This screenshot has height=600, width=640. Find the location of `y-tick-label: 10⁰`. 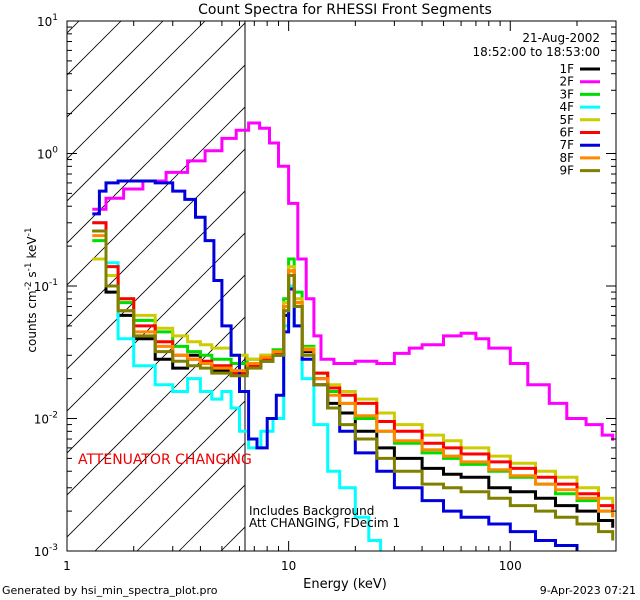

y-tick-label: 10⁰ is located at coordinates (47, 154).